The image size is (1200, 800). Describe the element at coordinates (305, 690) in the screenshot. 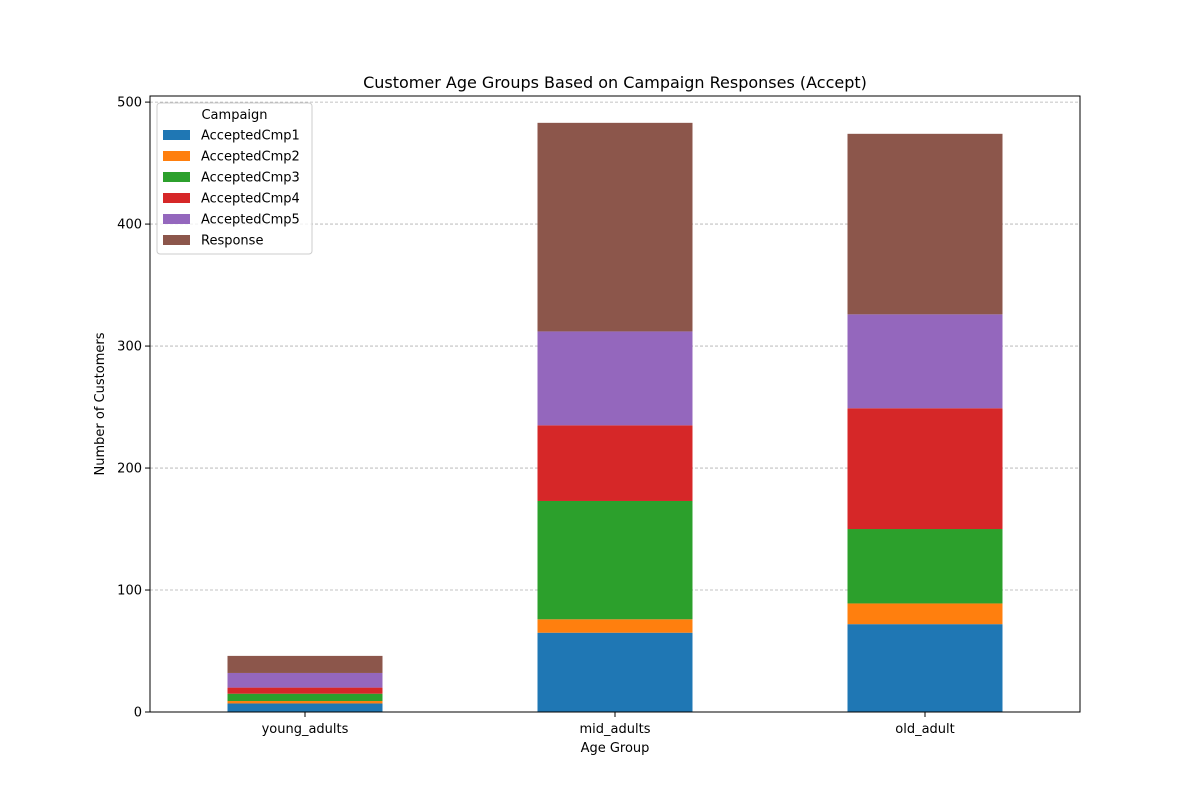

I see `bar-young_adults-AcceptedCmp4` at that location.